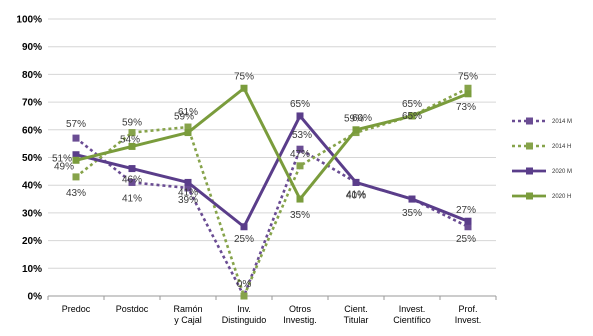 This screenshot has width=593, height=336. Describe the element at coordinates (76, 309) in the screenshot. I see `x-category-label: Predoc` at that location.